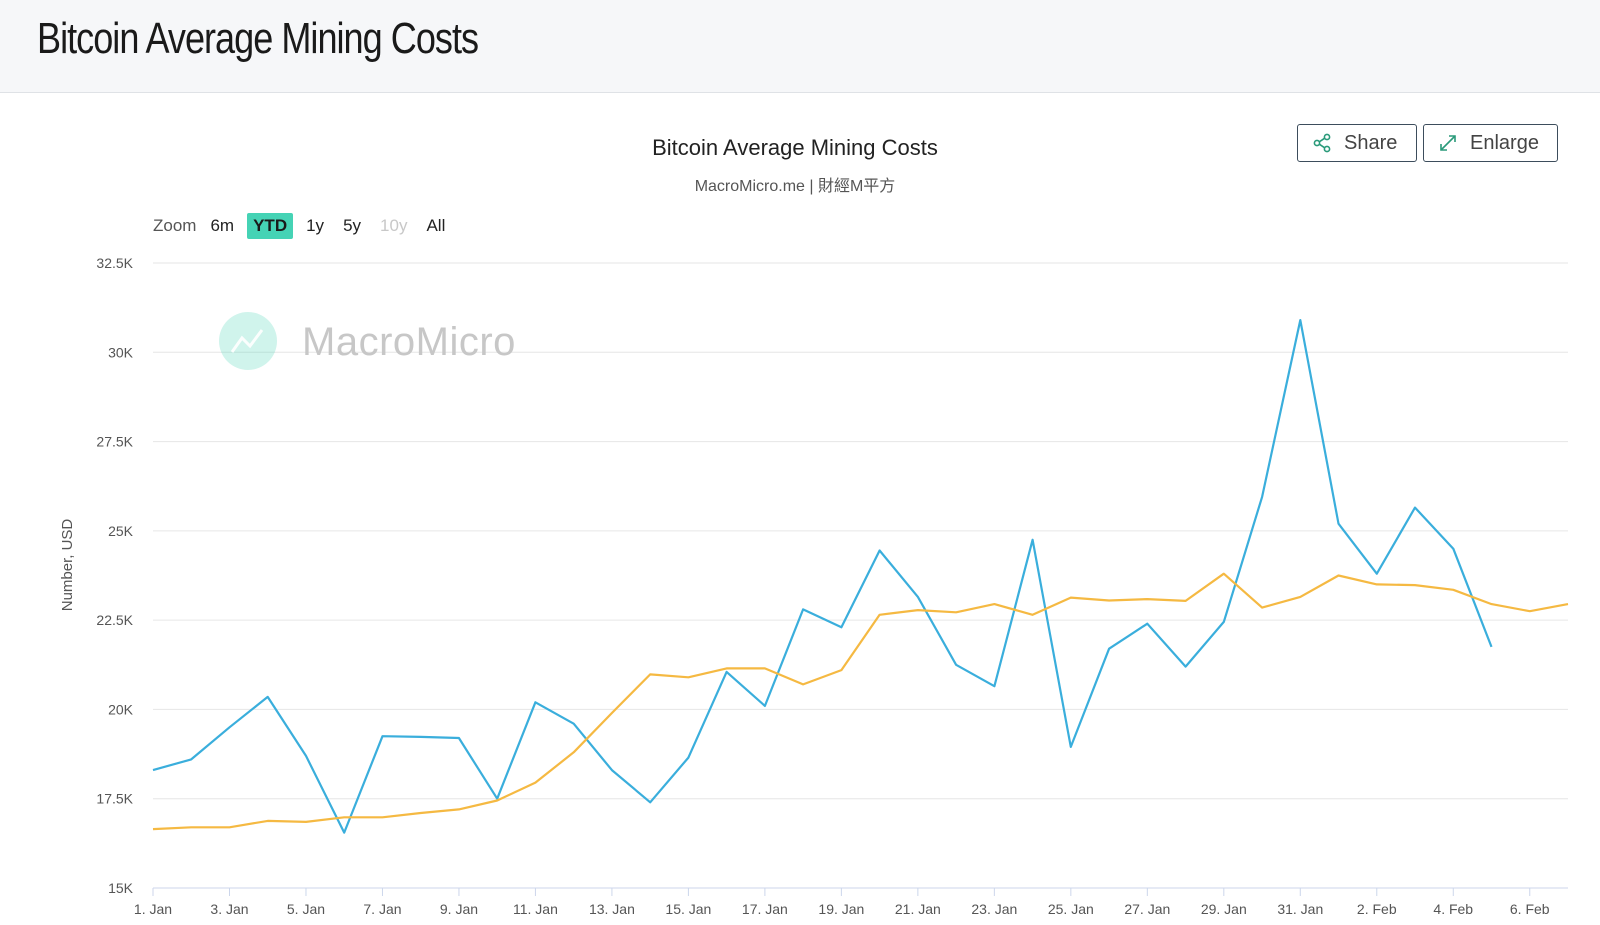  Describe the element at coordinates (1448, 143) in the screenshot. I see `expand-icon` at that location.